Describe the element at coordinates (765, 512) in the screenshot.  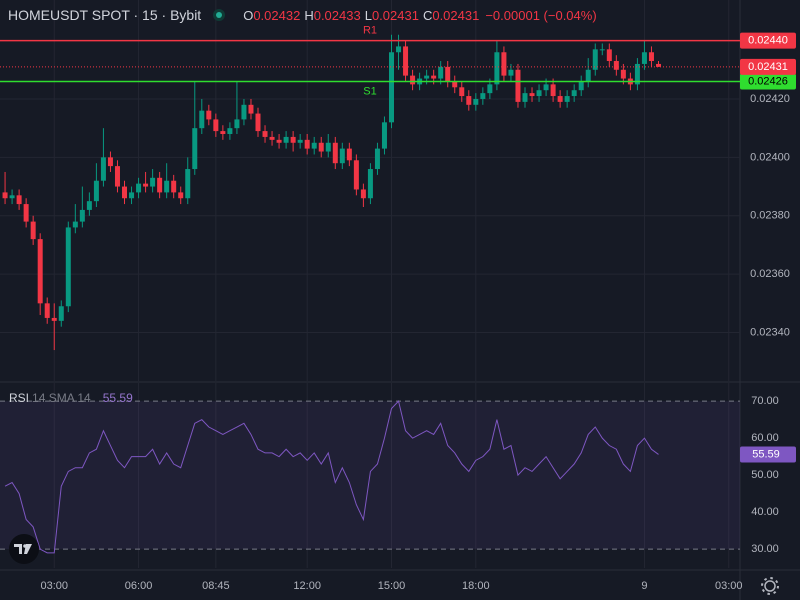
I see `rsi-tick-label: 40.00` at that location.